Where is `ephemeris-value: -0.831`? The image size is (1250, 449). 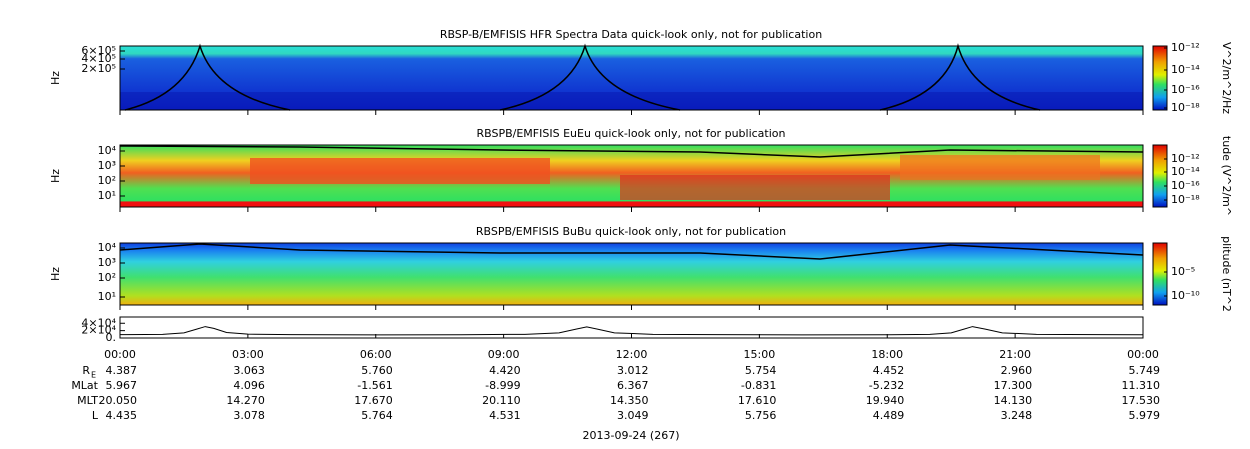 ephemeris-value: -0.831 is located at coordinates (758, 385).